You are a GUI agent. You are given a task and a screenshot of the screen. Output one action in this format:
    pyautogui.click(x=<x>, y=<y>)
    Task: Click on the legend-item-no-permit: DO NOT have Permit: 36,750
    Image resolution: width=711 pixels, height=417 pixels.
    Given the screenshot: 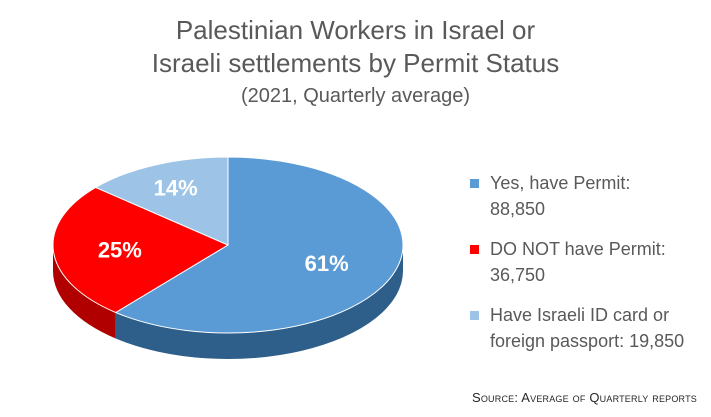 What is the action you would take?
    pyautogui.click(x=590, y=262)
    